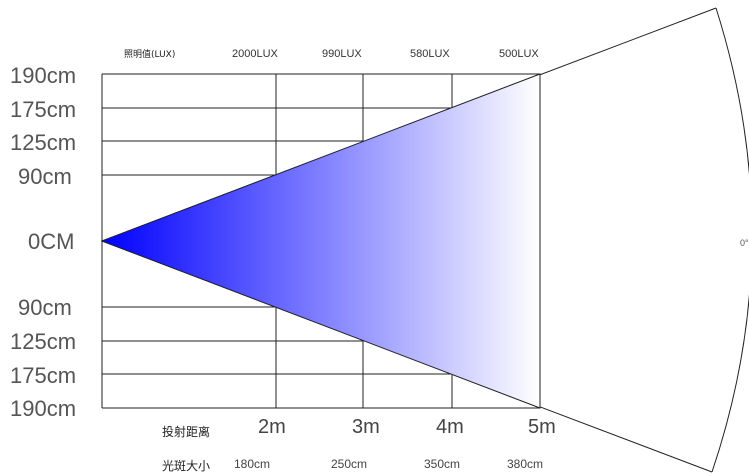 The image size is (749, 476). What do you see at coordinates (43, 375) in the screenshot?
I see `left-label-175-bottom: 175cm` at bounding box center [43, 375].